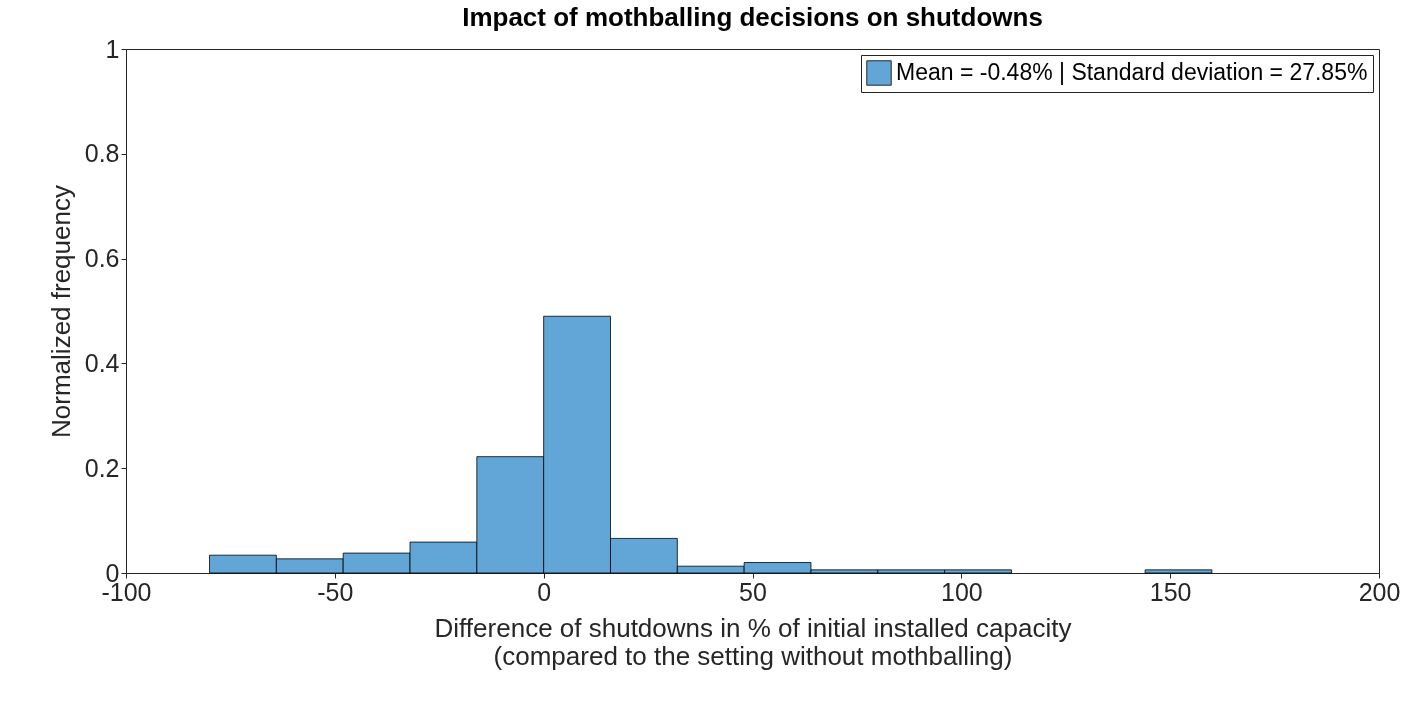 This screenshot has width=1417, height=721. I want to click on y-axis-title: Normalized frequency, so click(60, 311).